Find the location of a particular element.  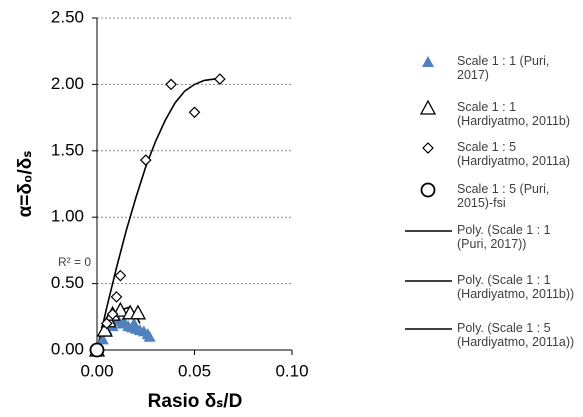

y-axis-title: α=δ₀/δₛ is located at coordinates (25, 184).